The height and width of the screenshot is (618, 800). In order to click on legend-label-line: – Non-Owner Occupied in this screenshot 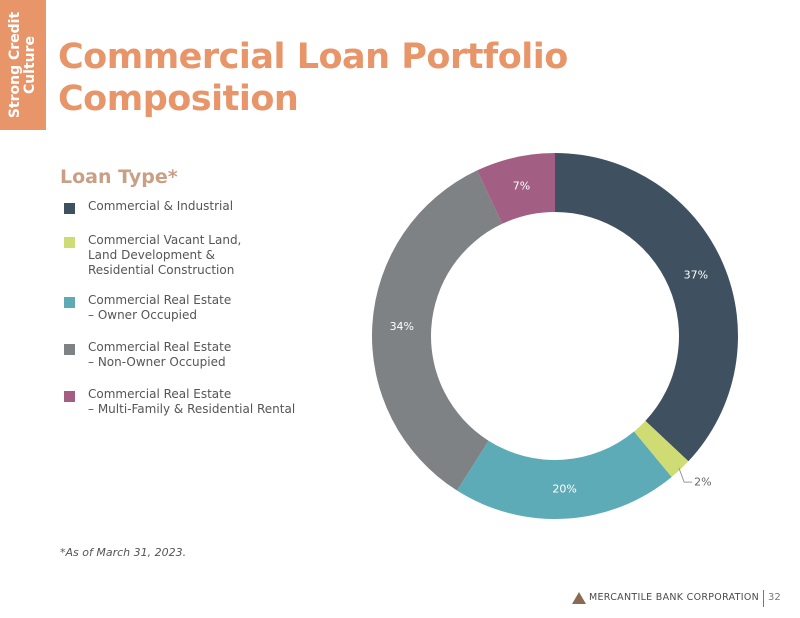, I will do `click(157, 362)`.